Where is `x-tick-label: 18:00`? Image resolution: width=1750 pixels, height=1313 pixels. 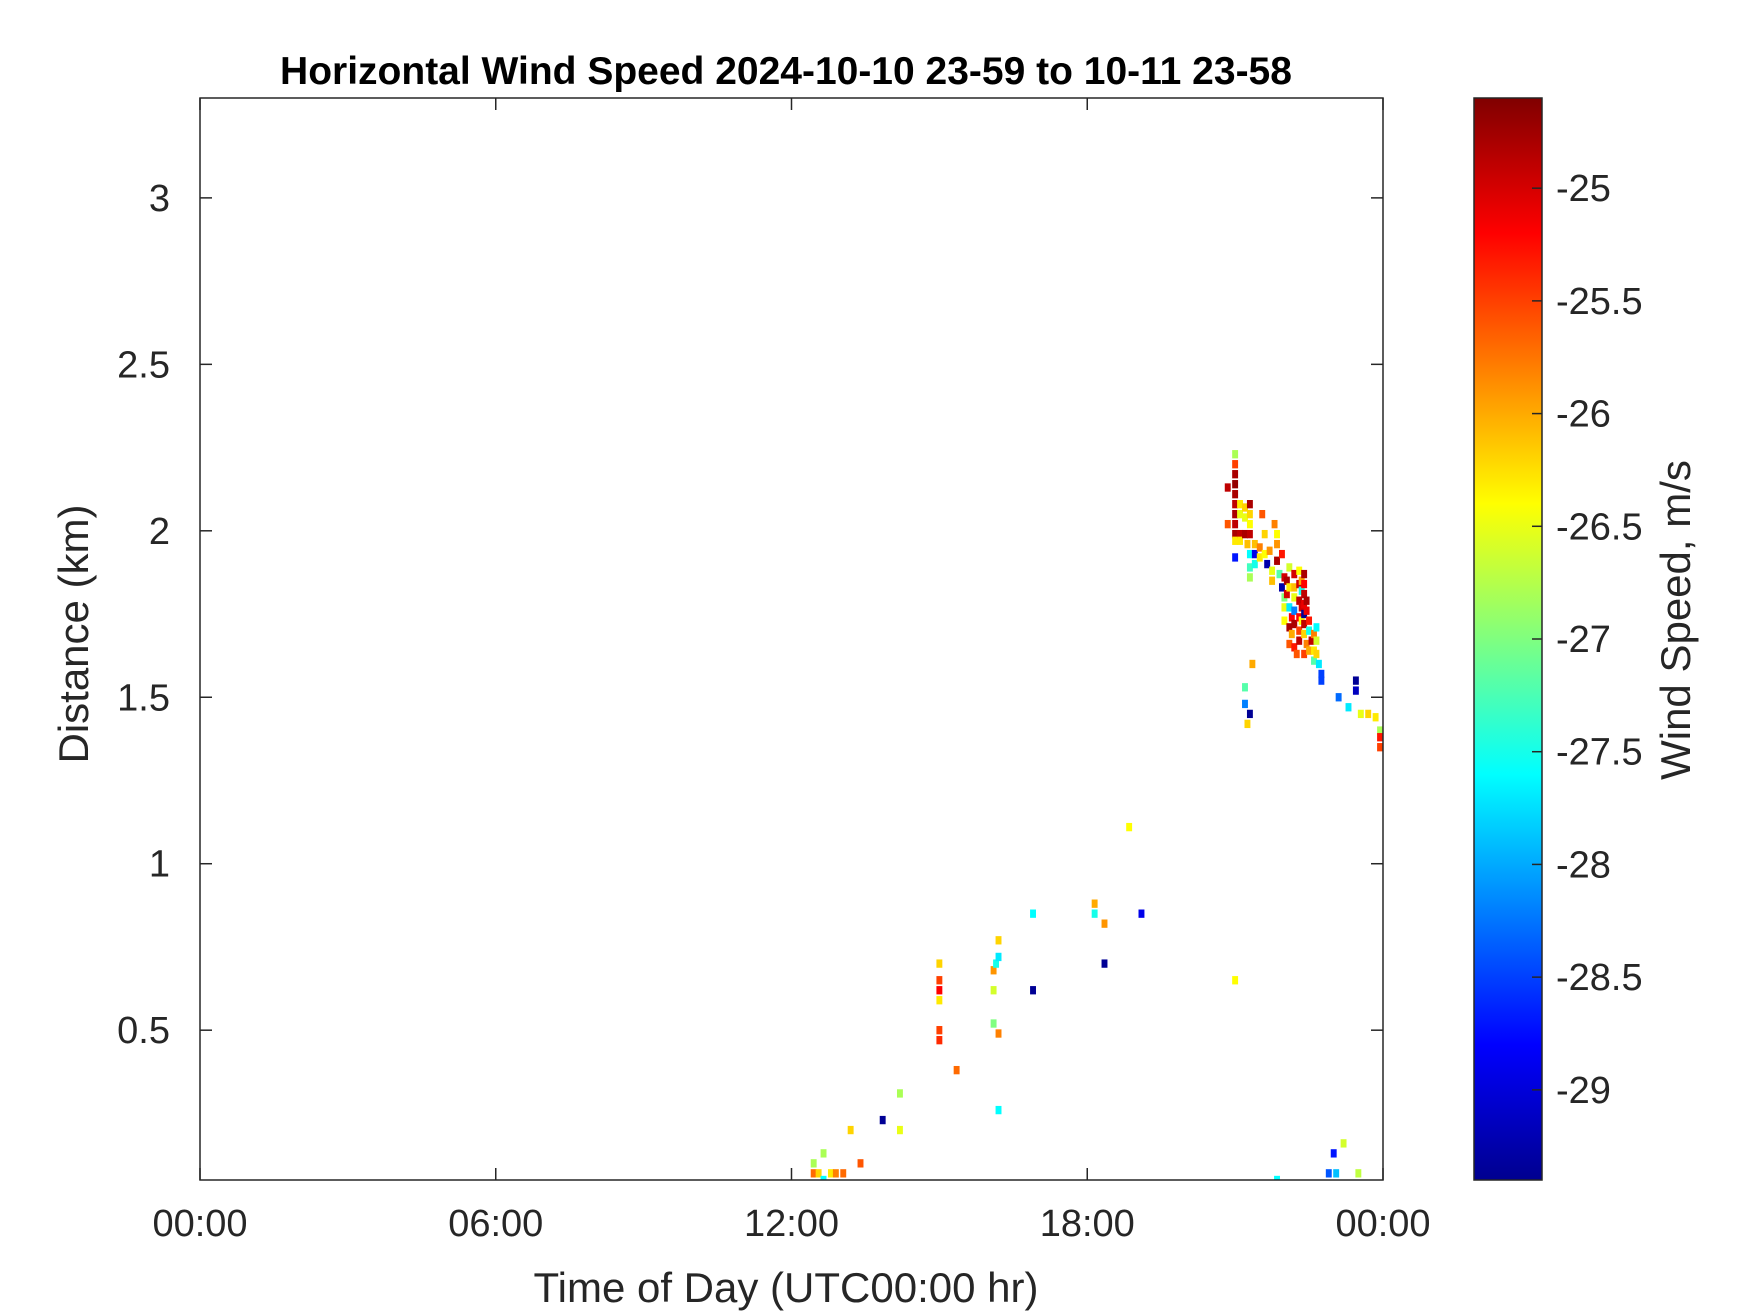 x-tick-label: 18:00 is located at coordinates (1087, 1224).